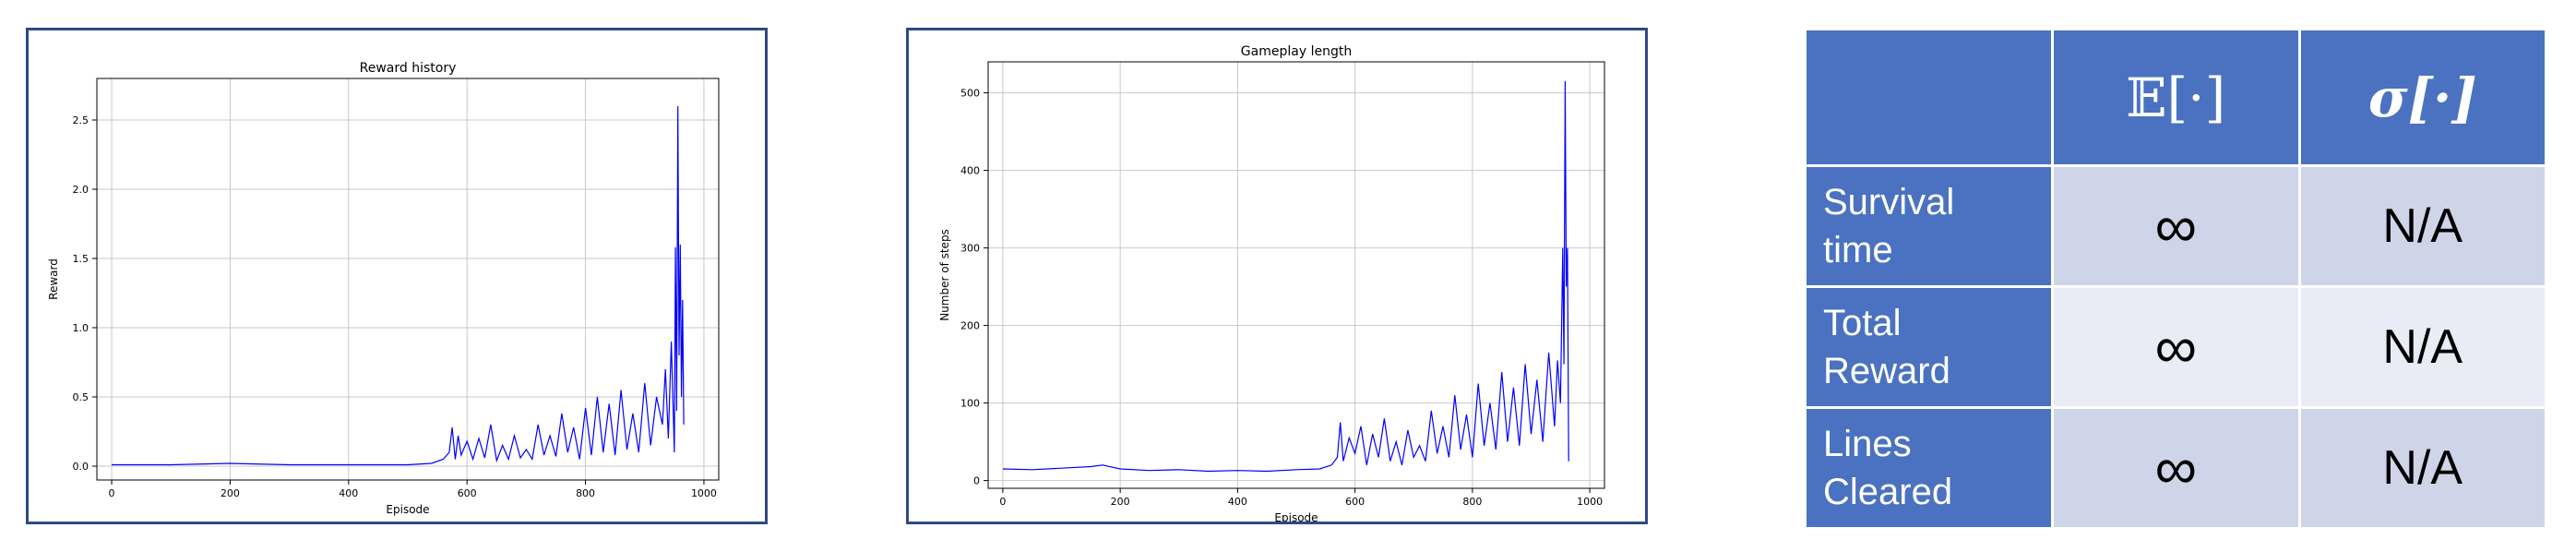 Image resolution: width=2576 pixels, height=552 pixels. I want to click on y-tick-label: 2.0, so click(81, 190).